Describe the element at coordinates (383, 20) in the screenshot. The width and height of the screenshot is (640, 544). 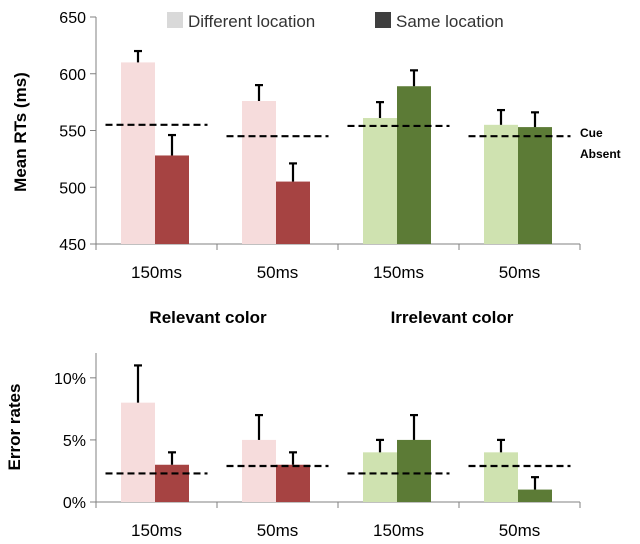
I see `legend-swatch-same-location` at that location.